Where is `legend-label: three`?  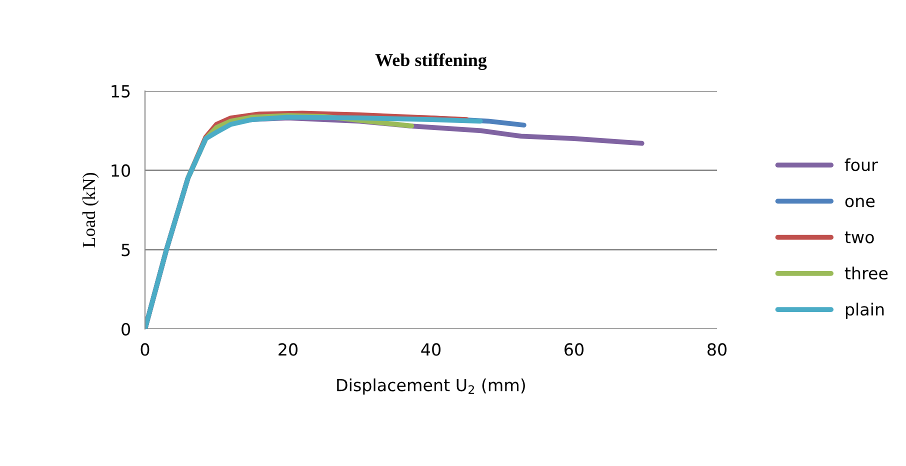 legend-label: three is located at coordinates (866, 273).